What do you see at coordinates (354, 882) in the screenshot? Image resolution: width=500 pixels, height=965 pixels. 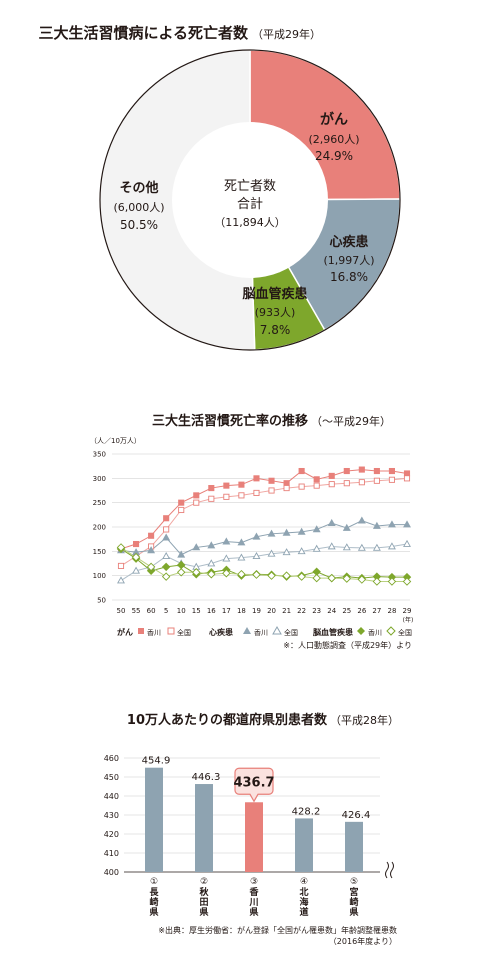 I see `bar-category-number: ⑤` at bounding box center [354, 882].